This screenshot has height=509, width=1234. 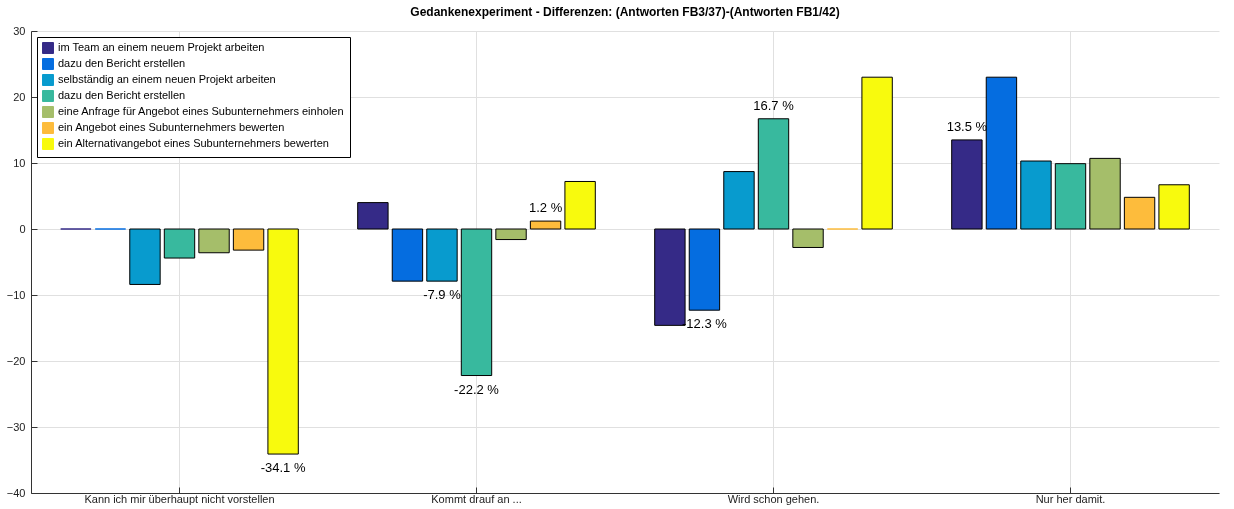 What do you see at coordinates (545, 208) in the screenshot?
I see `data-label: 1.2 %` at bounding box center [545, 208].